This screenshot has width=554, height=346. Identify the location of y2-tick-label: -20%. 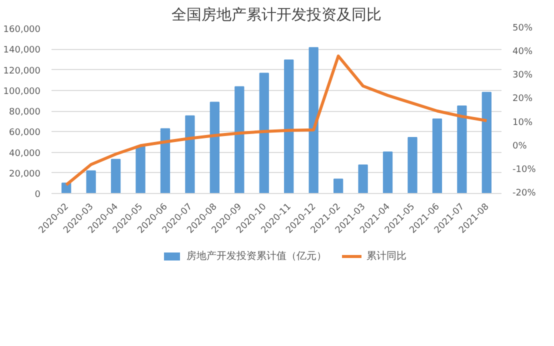
(524, 193).